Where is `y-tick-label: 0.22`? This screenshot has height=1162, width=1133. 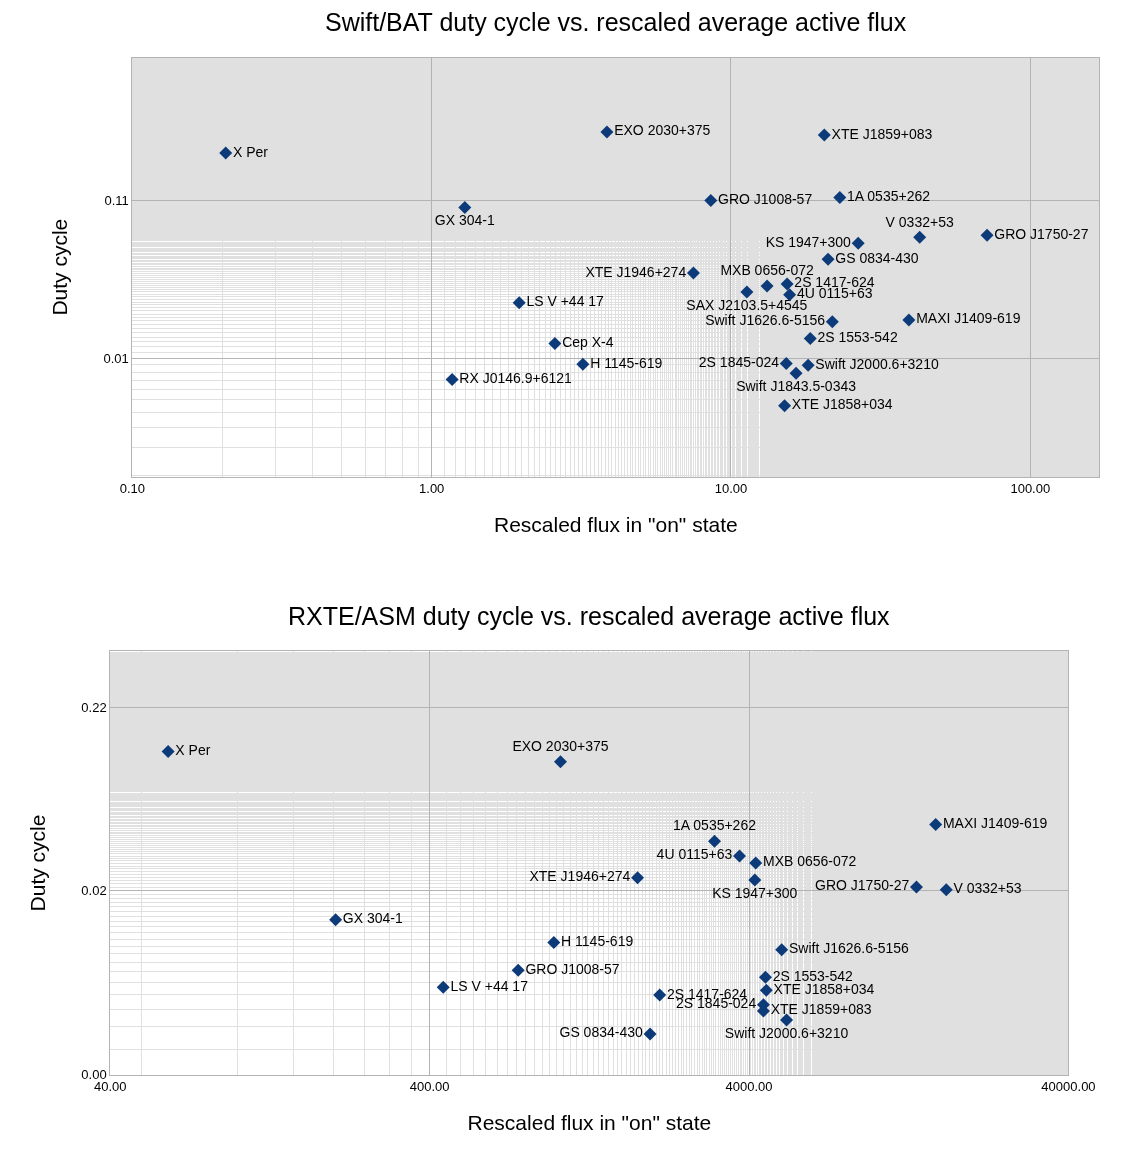
y-tick-label: 0.22 is located at coordinates (94, 707).